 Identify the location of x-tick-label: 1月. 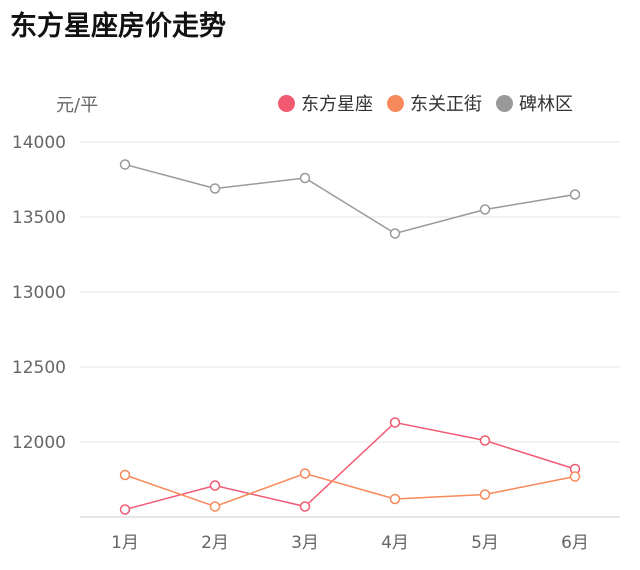
(125, 543).